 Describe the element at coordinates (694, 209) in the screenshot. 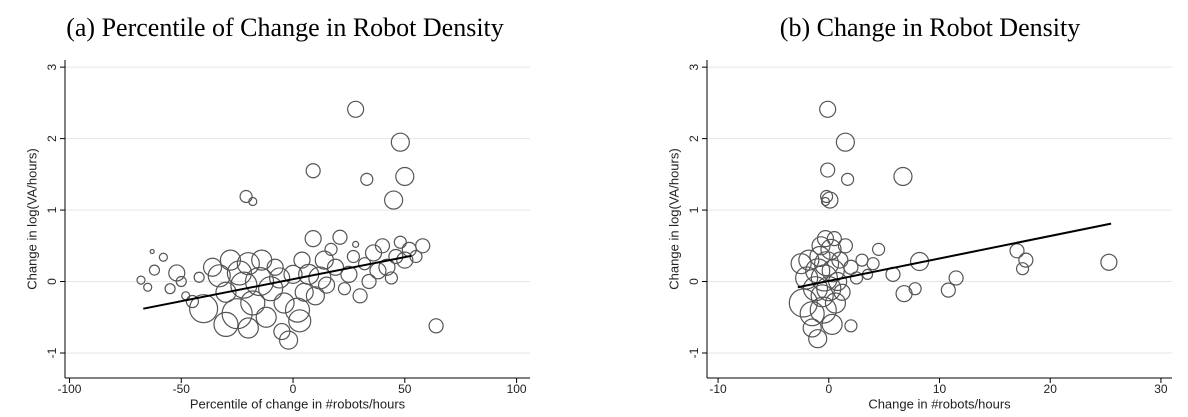

I see `y-tick-label: 1` at that location.